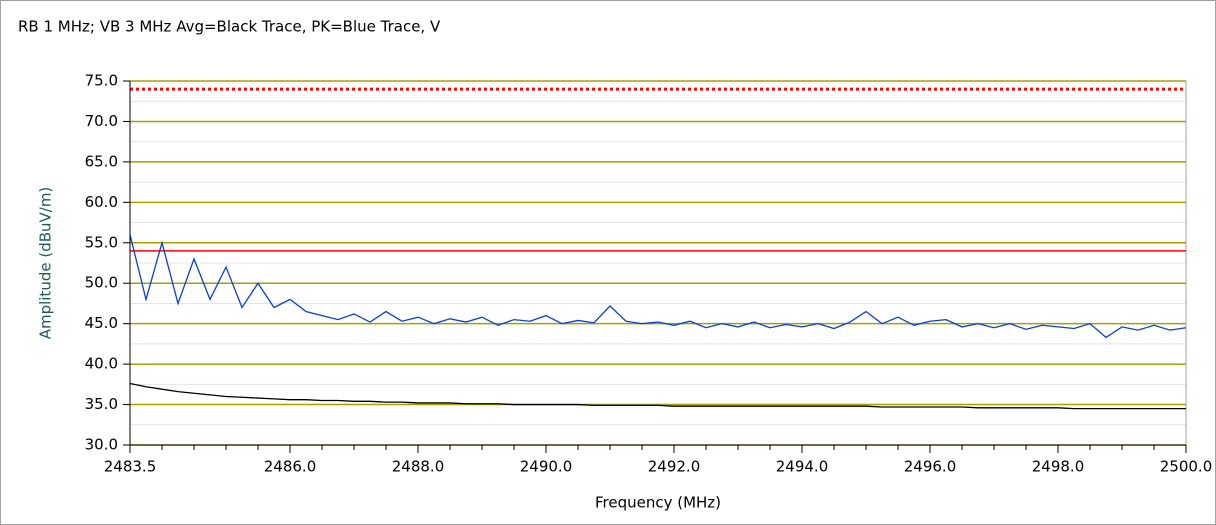  What do you see at coordinates (930, 467) in the screenshot?
I see `x-tick-label: 2496.0` at bounding box center [930, 467].